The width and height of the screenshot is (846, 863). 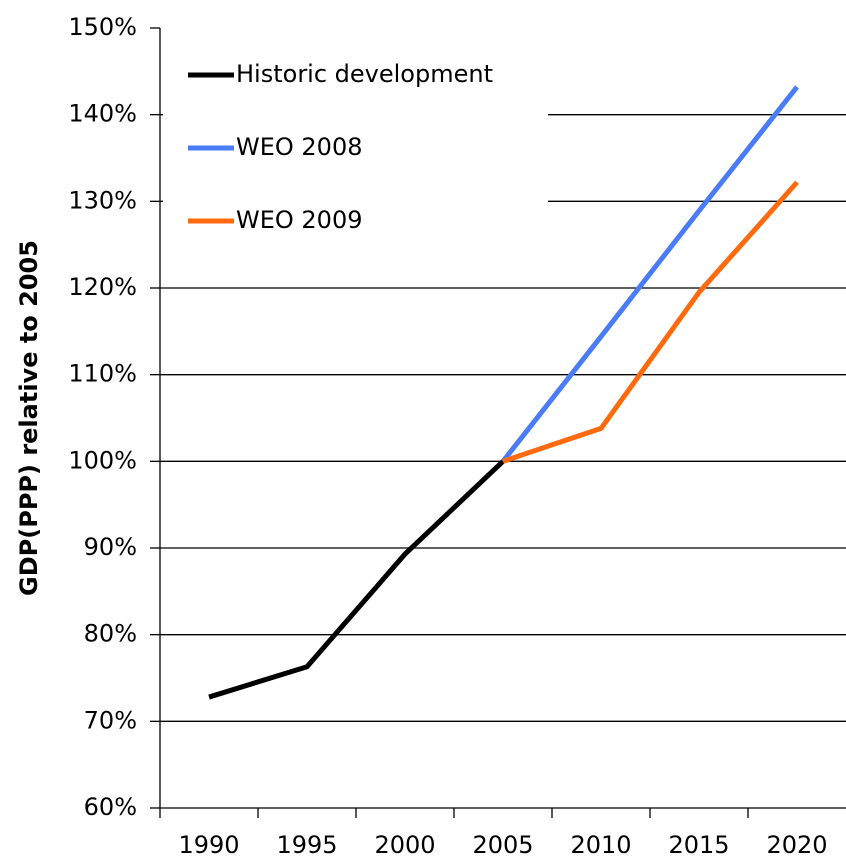 What do you see at coordinates (698, 845) in the screenshot?
I see `x-tick-label: 2015` at bounding box center [698, 845].